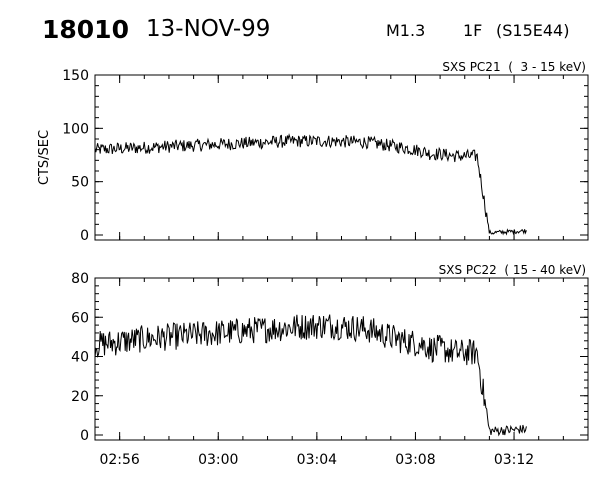 This screenshot has width=600, height=480. What do you see at coordinates (317, 460) in the screenshot?
I see `x-tick-label: 03:04` at bounding box center [317, 460].